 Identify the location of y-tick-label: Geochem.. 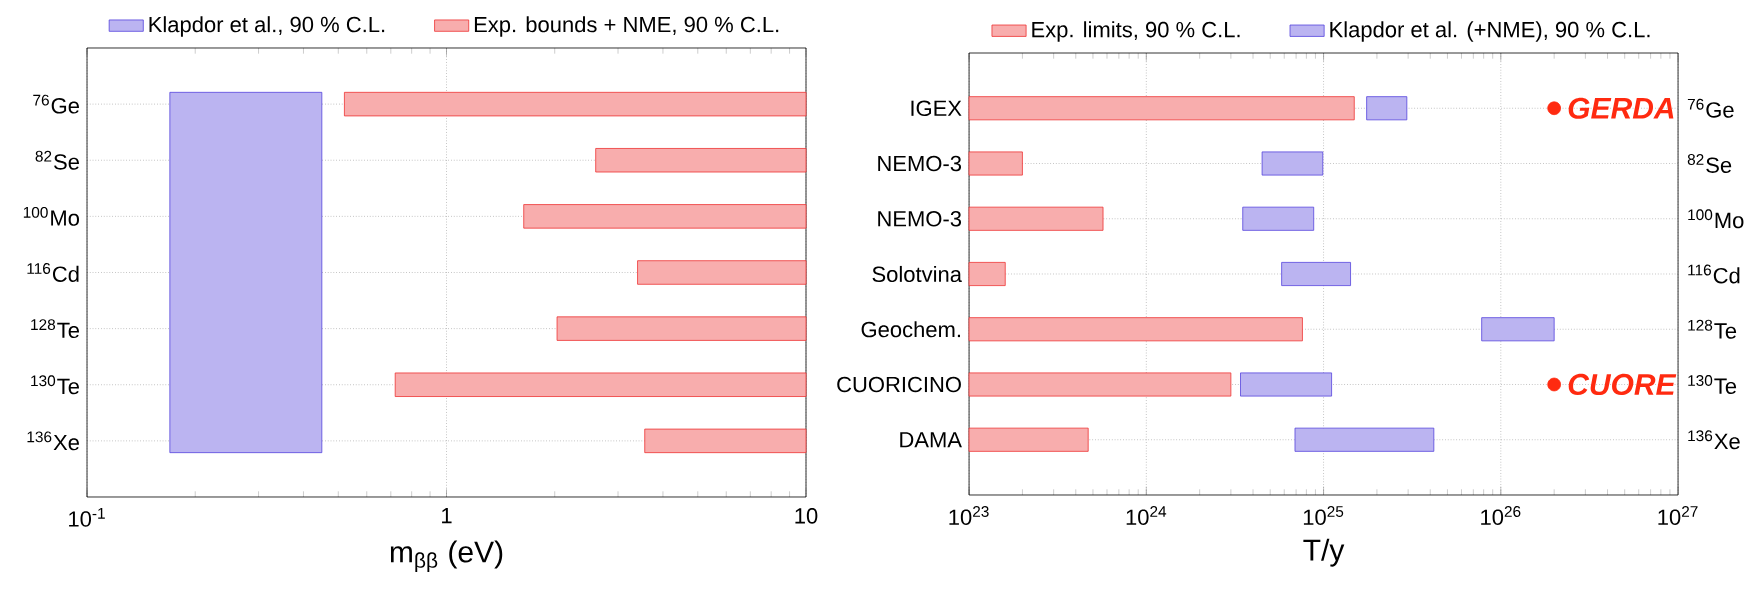
(910, 329).